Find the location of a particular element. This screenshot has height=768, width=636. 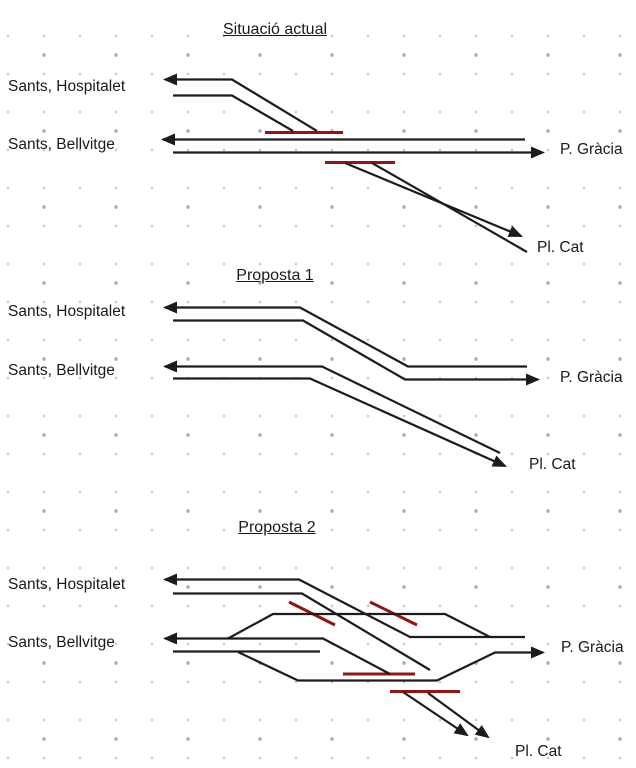

section-title-situacio-actual: Situació actual is located at coordinates (275, 29).